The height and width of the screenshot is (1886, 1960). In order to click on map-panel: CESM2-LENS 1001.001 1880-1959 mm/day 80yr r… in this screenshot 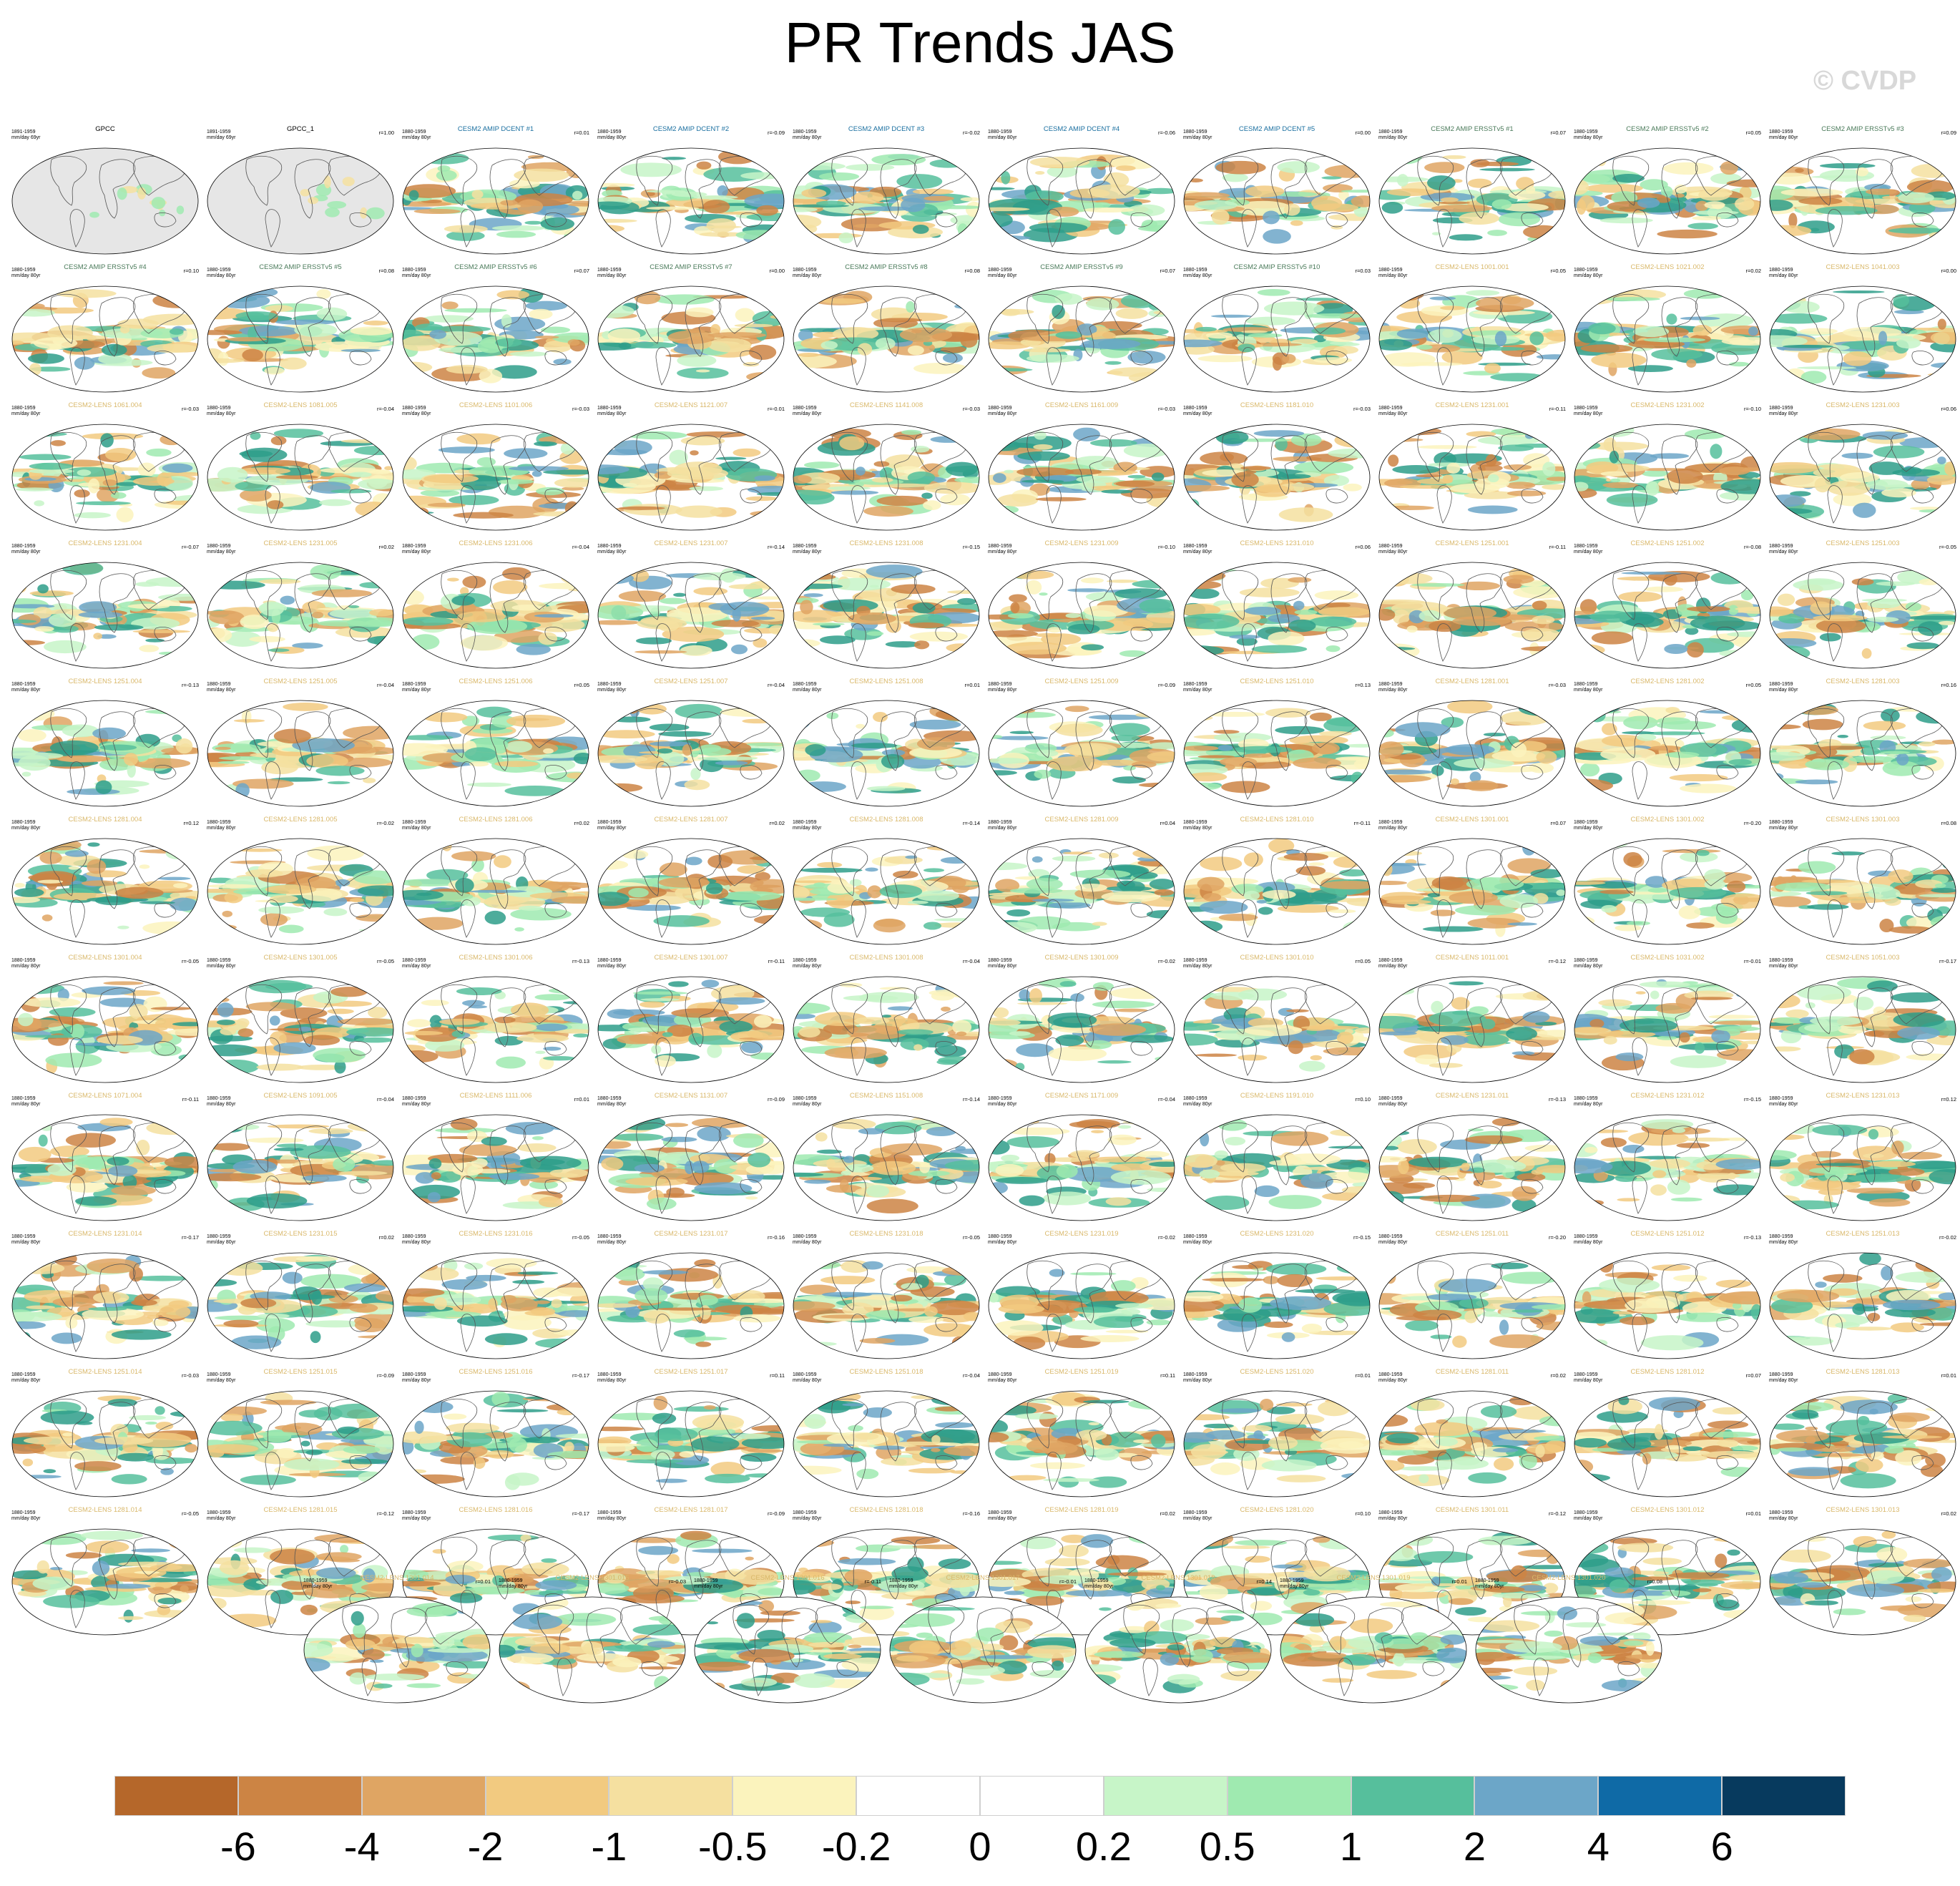, I will do `click(1472, 331)`.